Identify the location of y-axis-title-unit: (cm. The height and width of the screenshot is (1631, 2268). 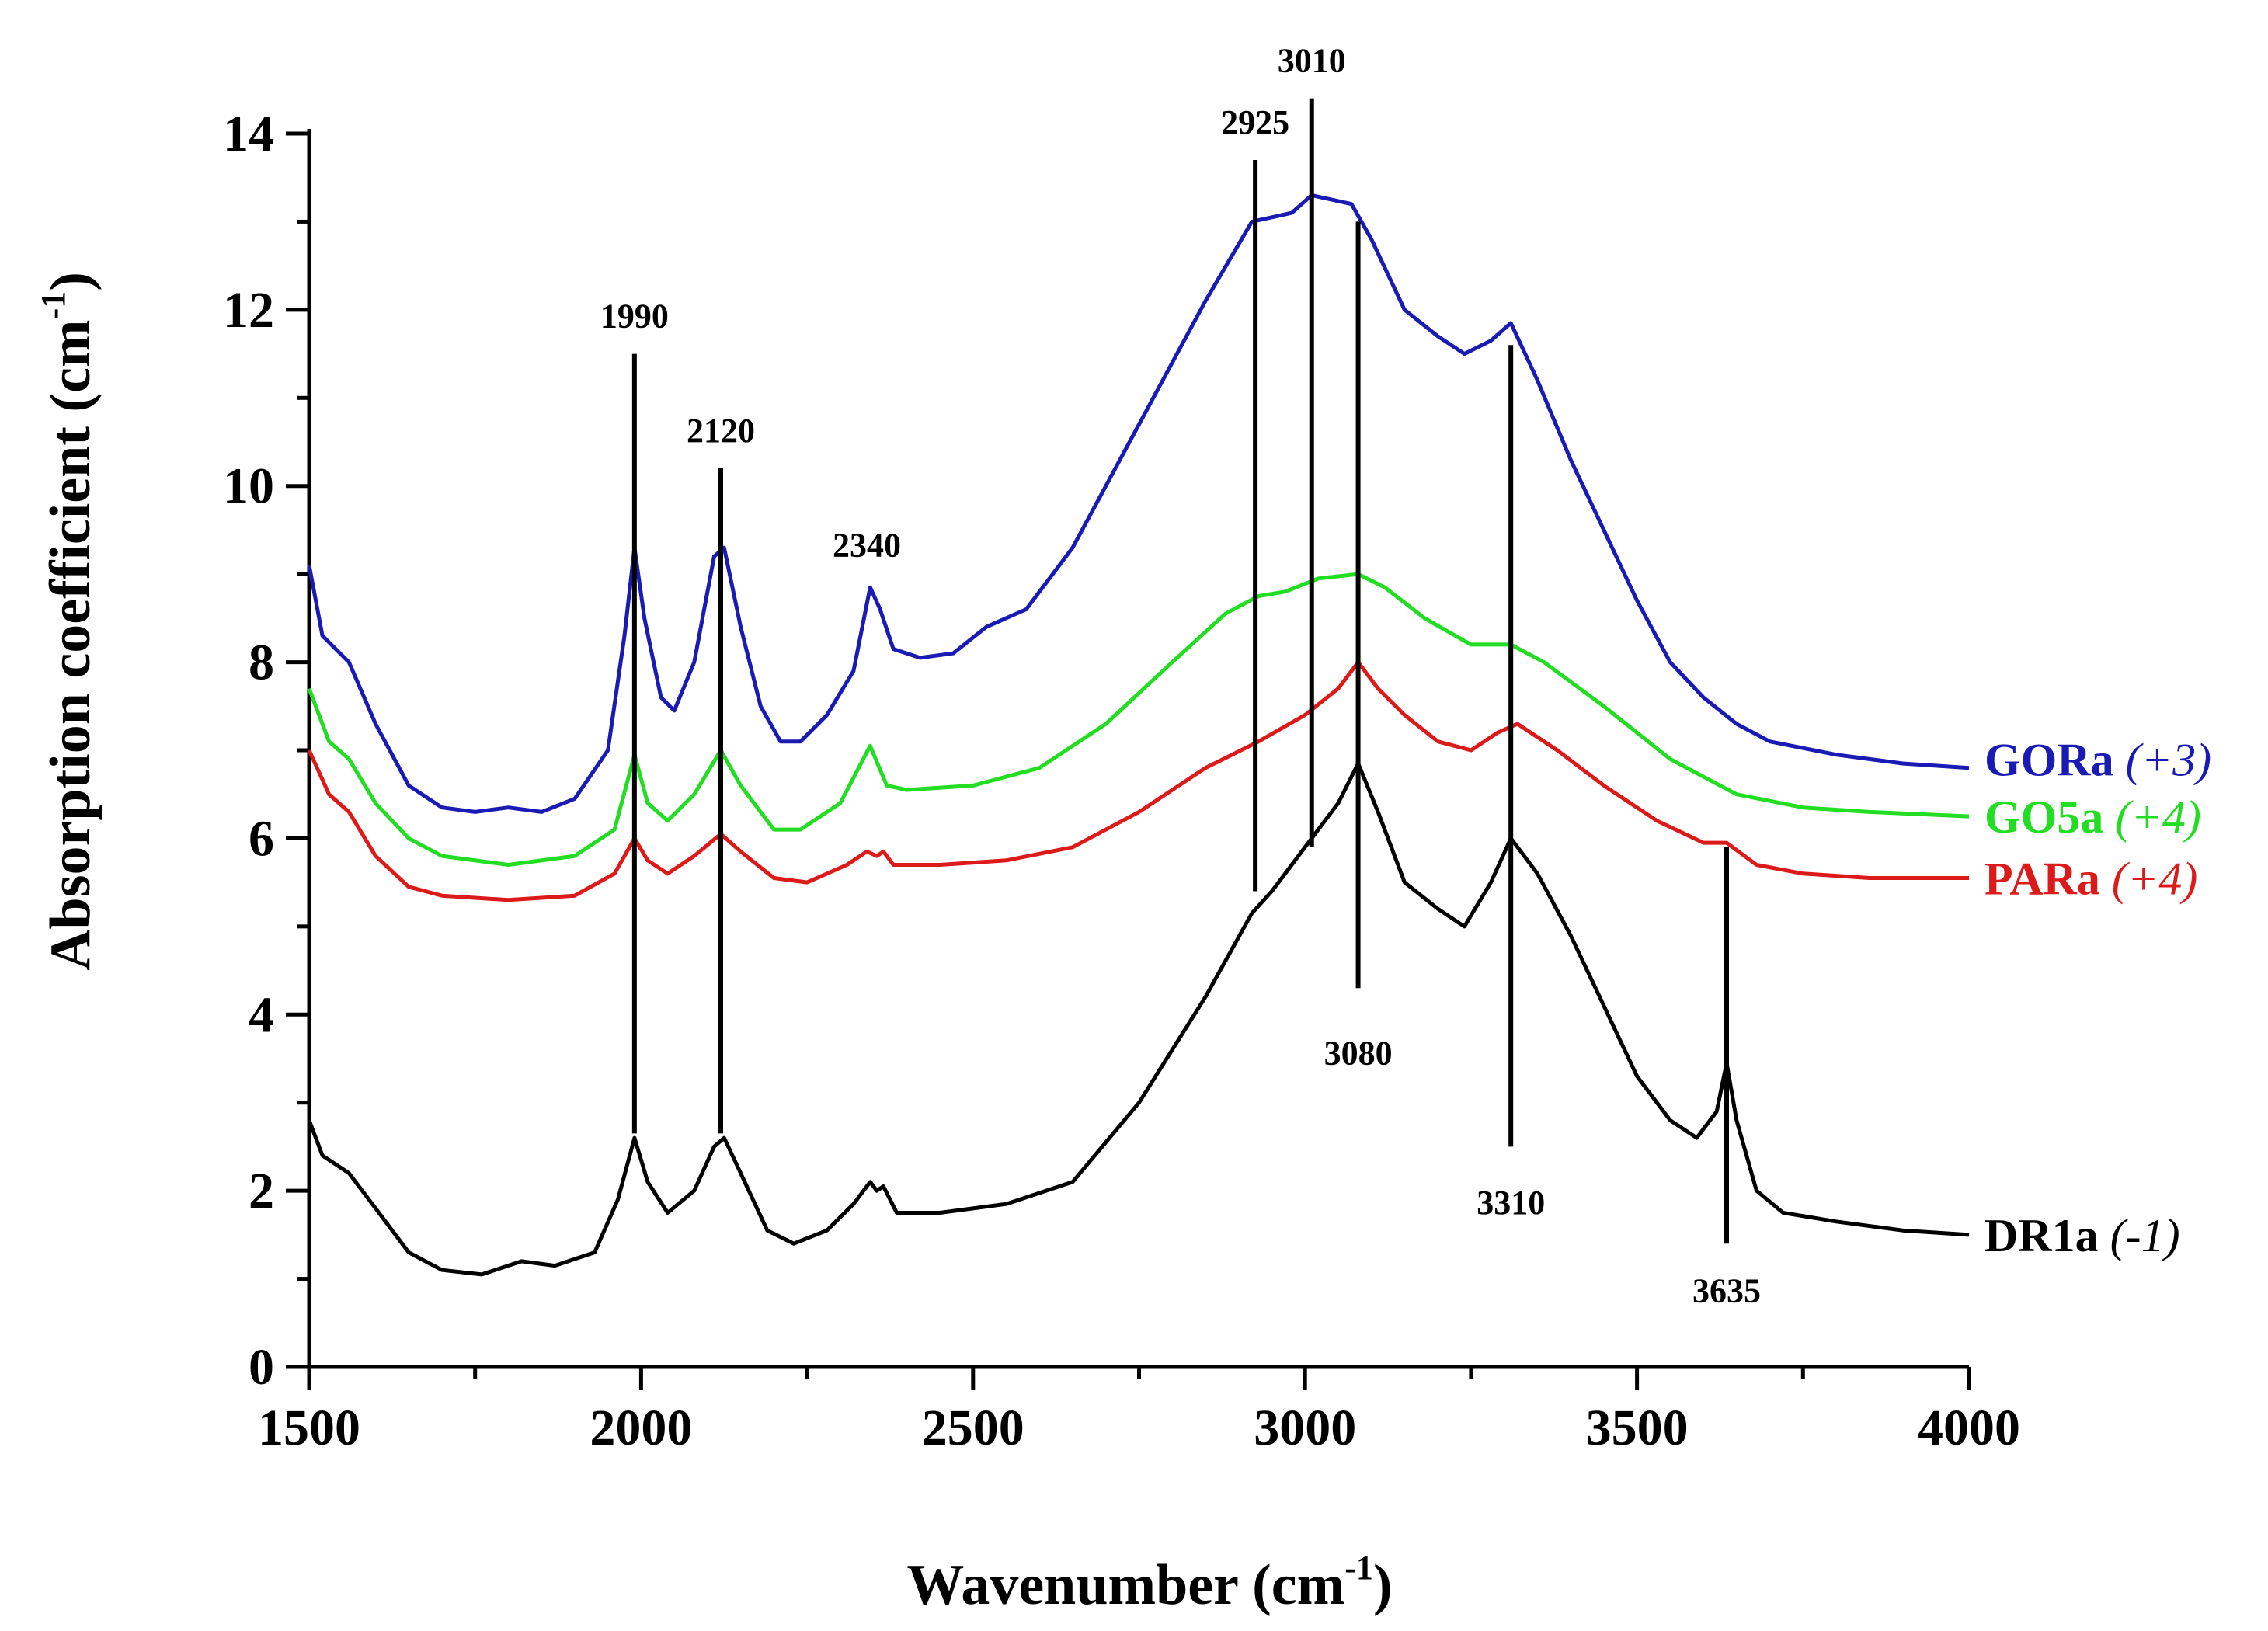
(71, 365).